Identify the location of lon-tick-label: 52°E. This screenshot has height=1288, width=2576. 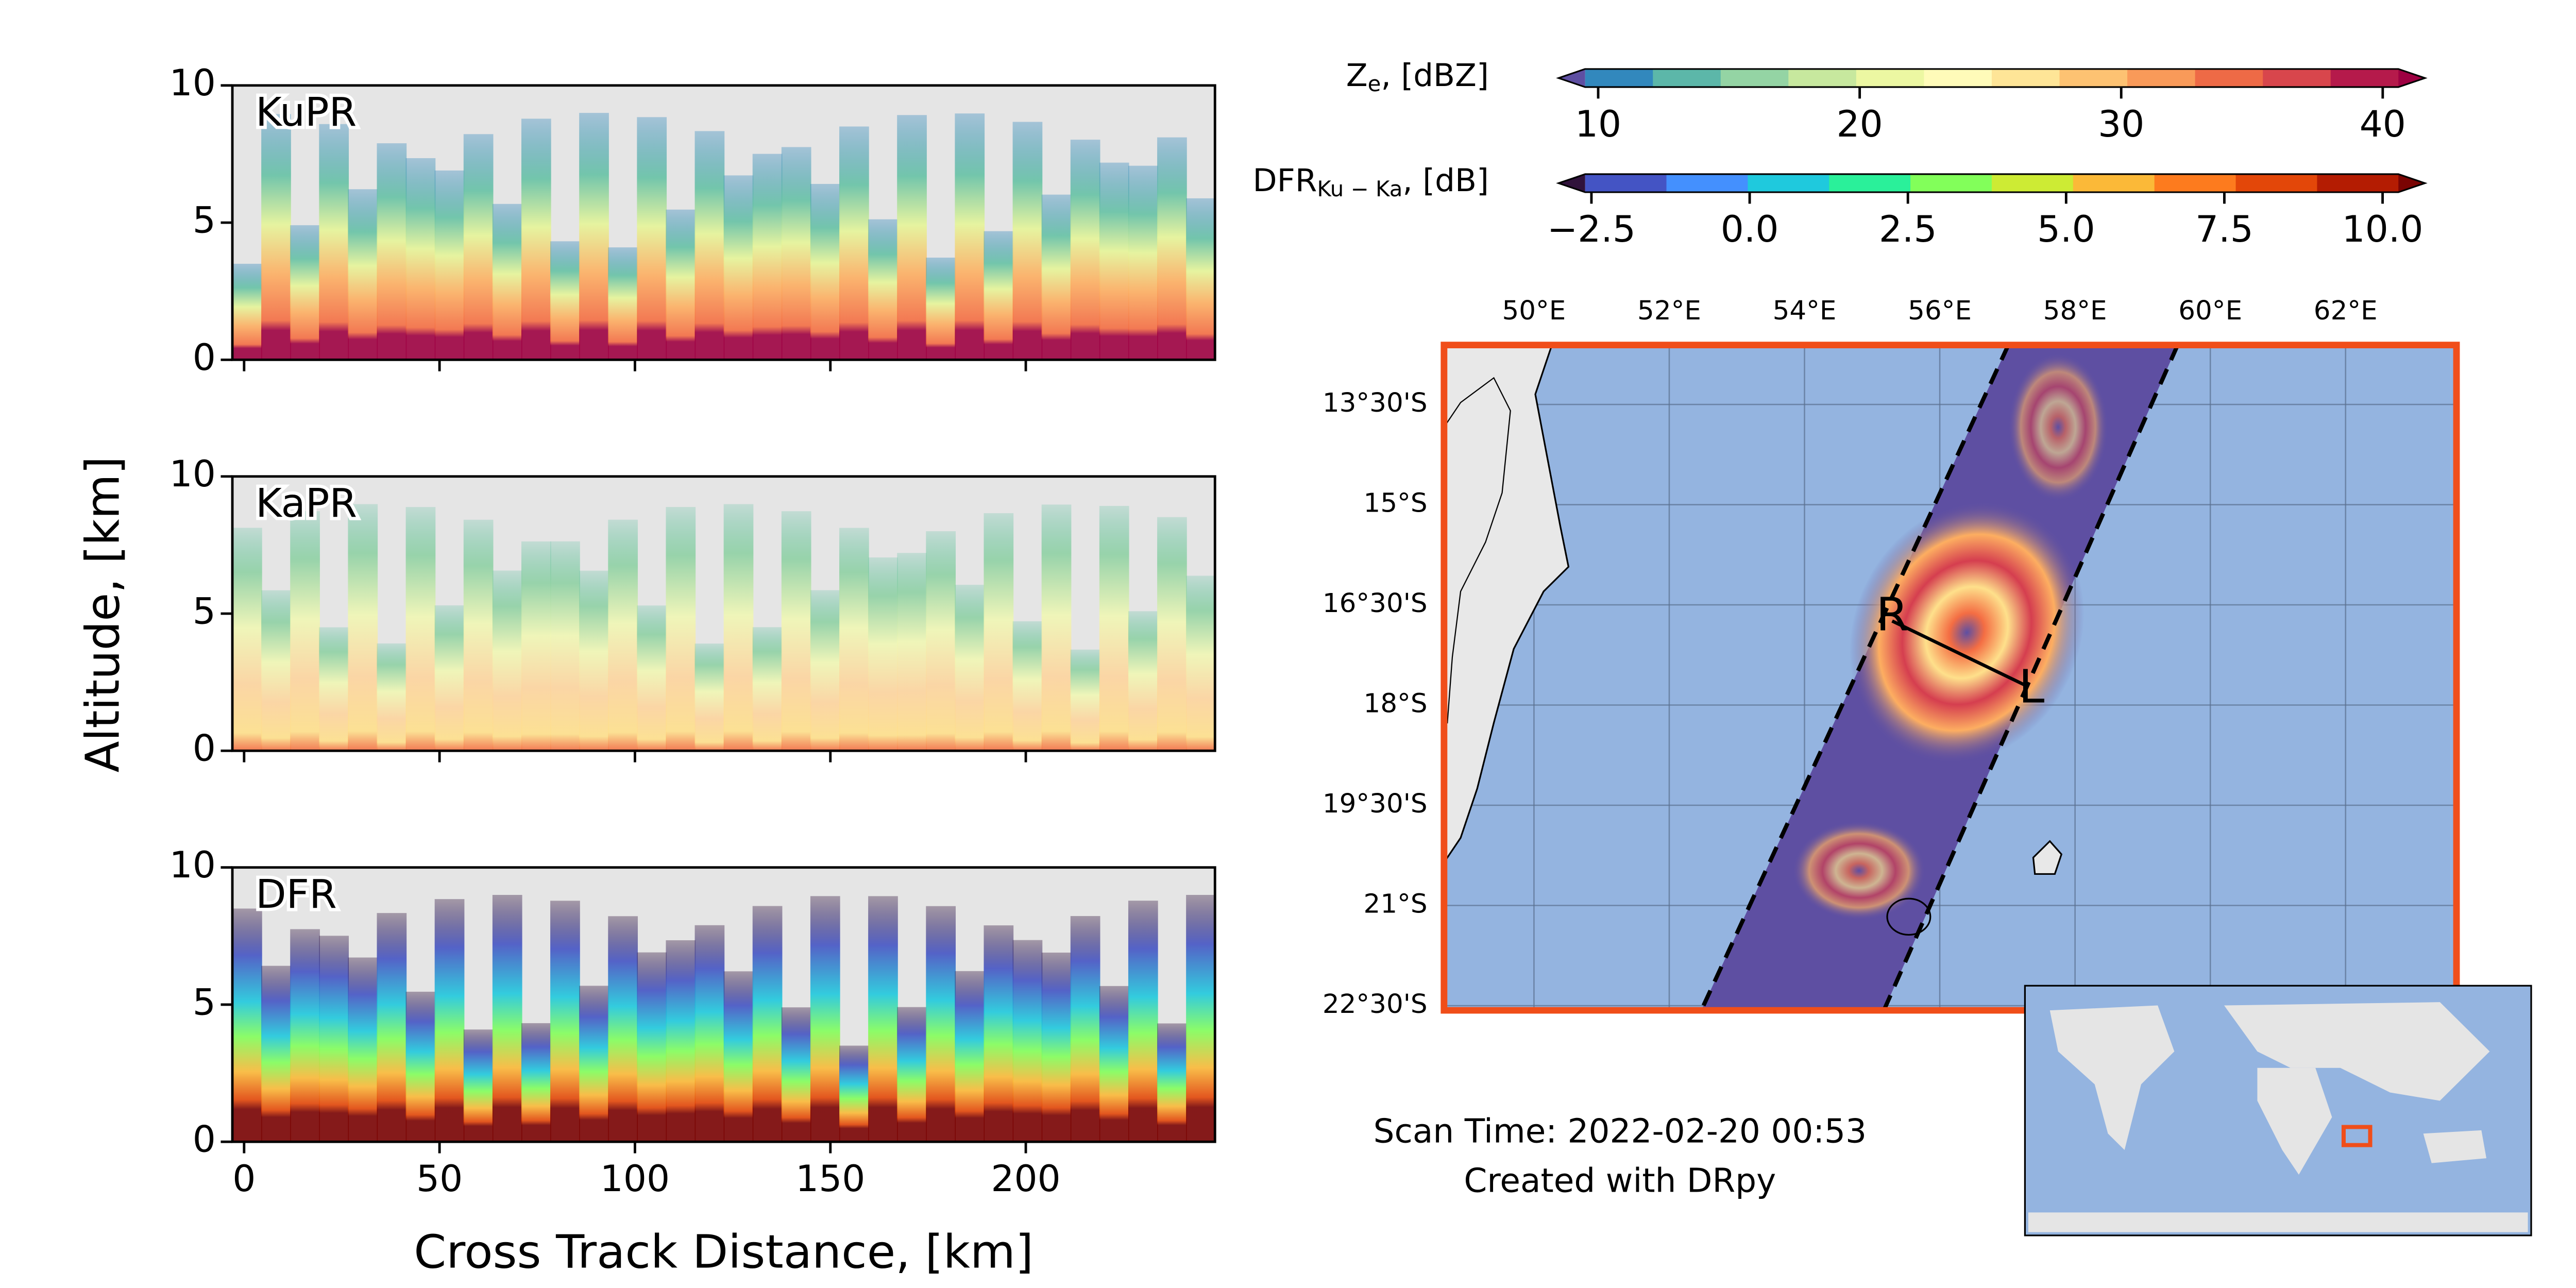
(1669, 310).